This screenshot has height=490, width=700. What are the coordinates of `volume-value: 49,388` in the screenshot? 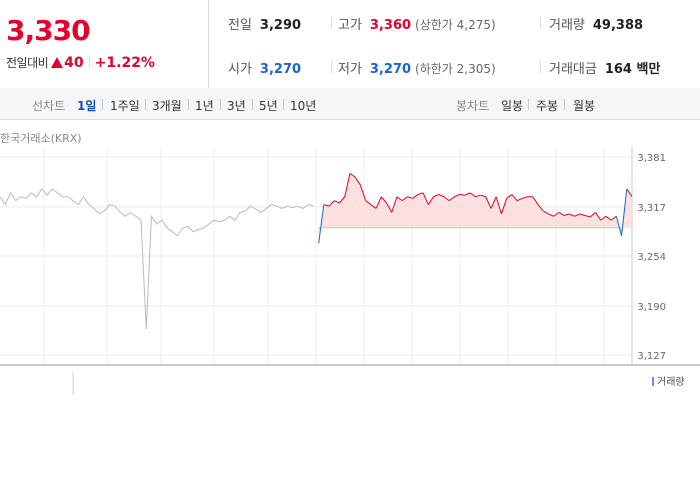 It's located at (618, 25).